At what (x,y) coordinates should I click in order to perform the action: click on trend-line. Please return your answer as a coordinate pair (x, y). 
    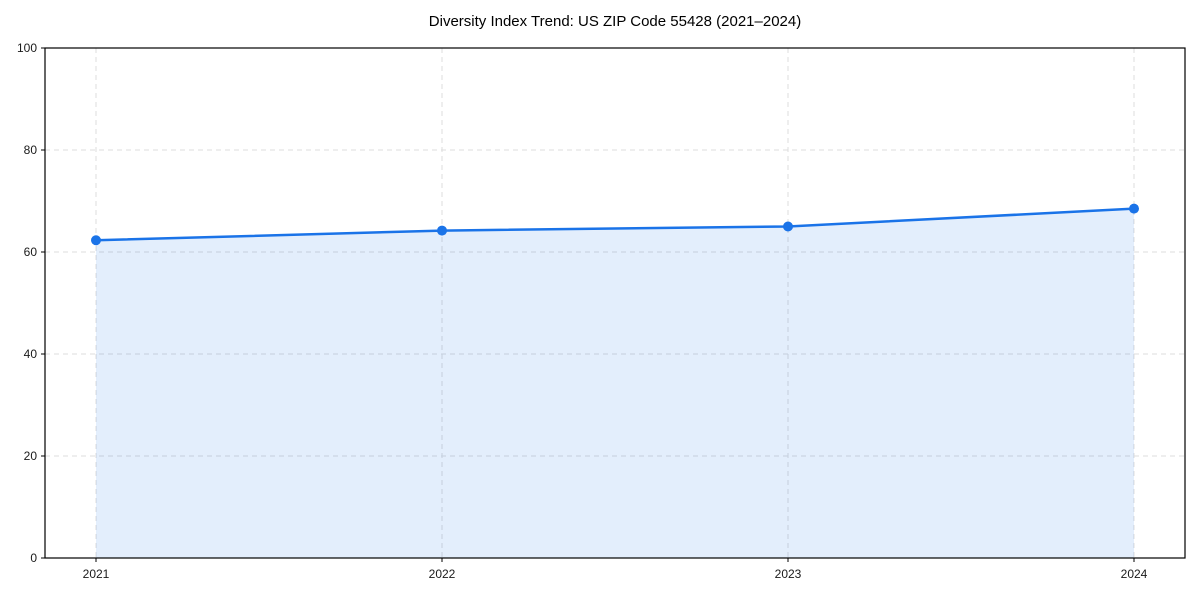
    Looking at the image, I should click on (615, 224).